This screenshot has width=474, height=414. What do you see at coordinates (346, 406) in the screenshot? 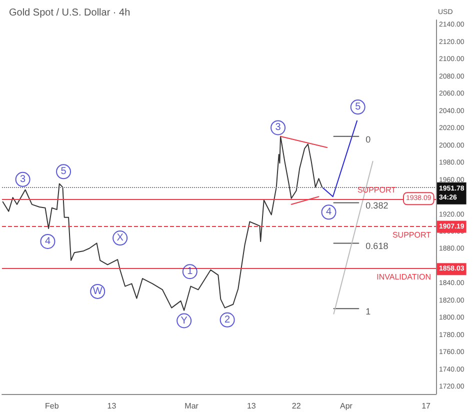
I see `x-tick-label: Apr` at bounding box center [346, 406].